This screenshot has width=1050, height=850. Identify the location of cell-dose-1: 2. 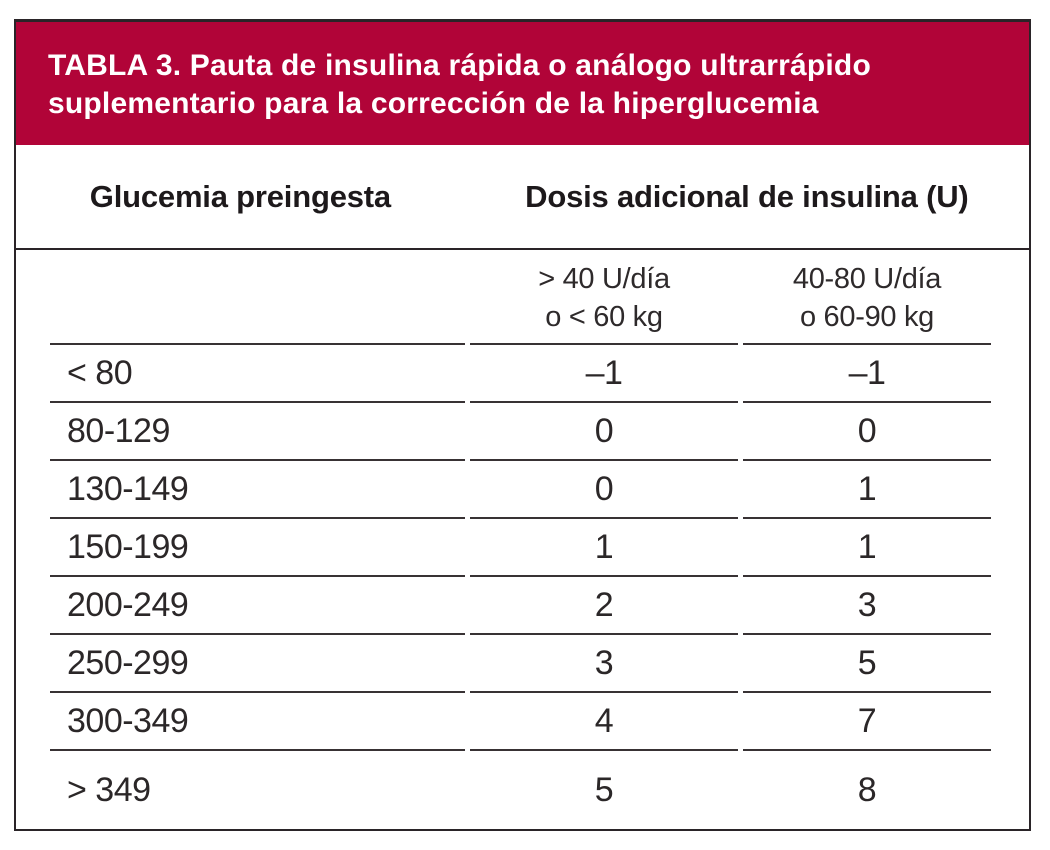
(604, 606).